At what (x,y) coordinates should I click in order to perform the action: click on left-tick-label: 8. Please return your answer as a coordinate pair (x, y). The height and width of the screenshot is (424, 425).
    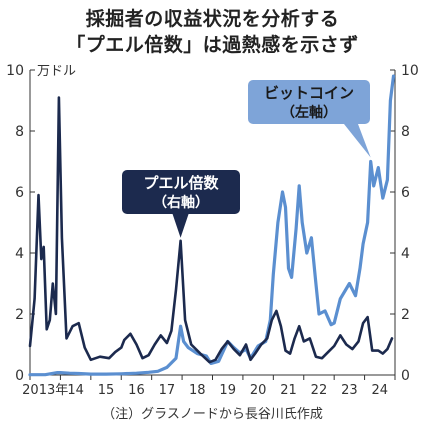
    Looking at the image, I should click on (19, 132).